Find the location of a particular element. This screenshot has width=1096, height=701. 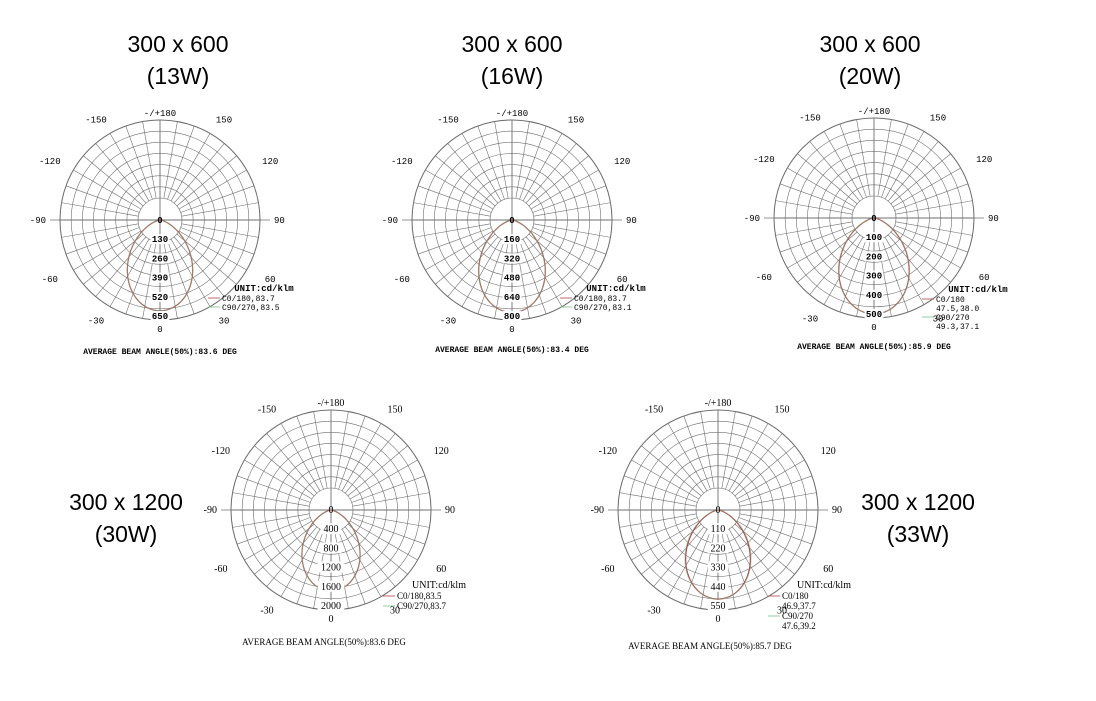

angle-label-minus60: -60 is located at coordinates (50, 280).